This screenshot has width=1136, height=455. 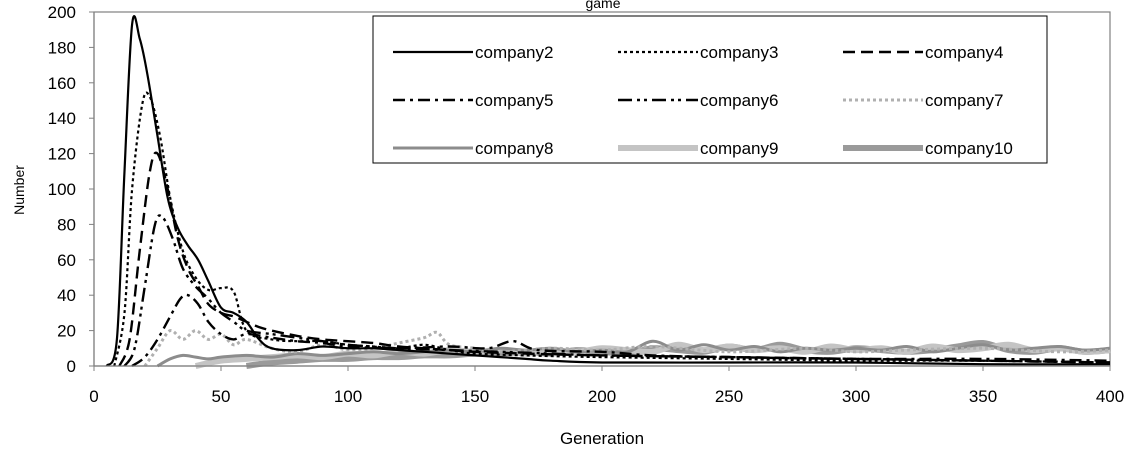 I want to click on legend-label-company7: company7, so click(x=964, y=100).